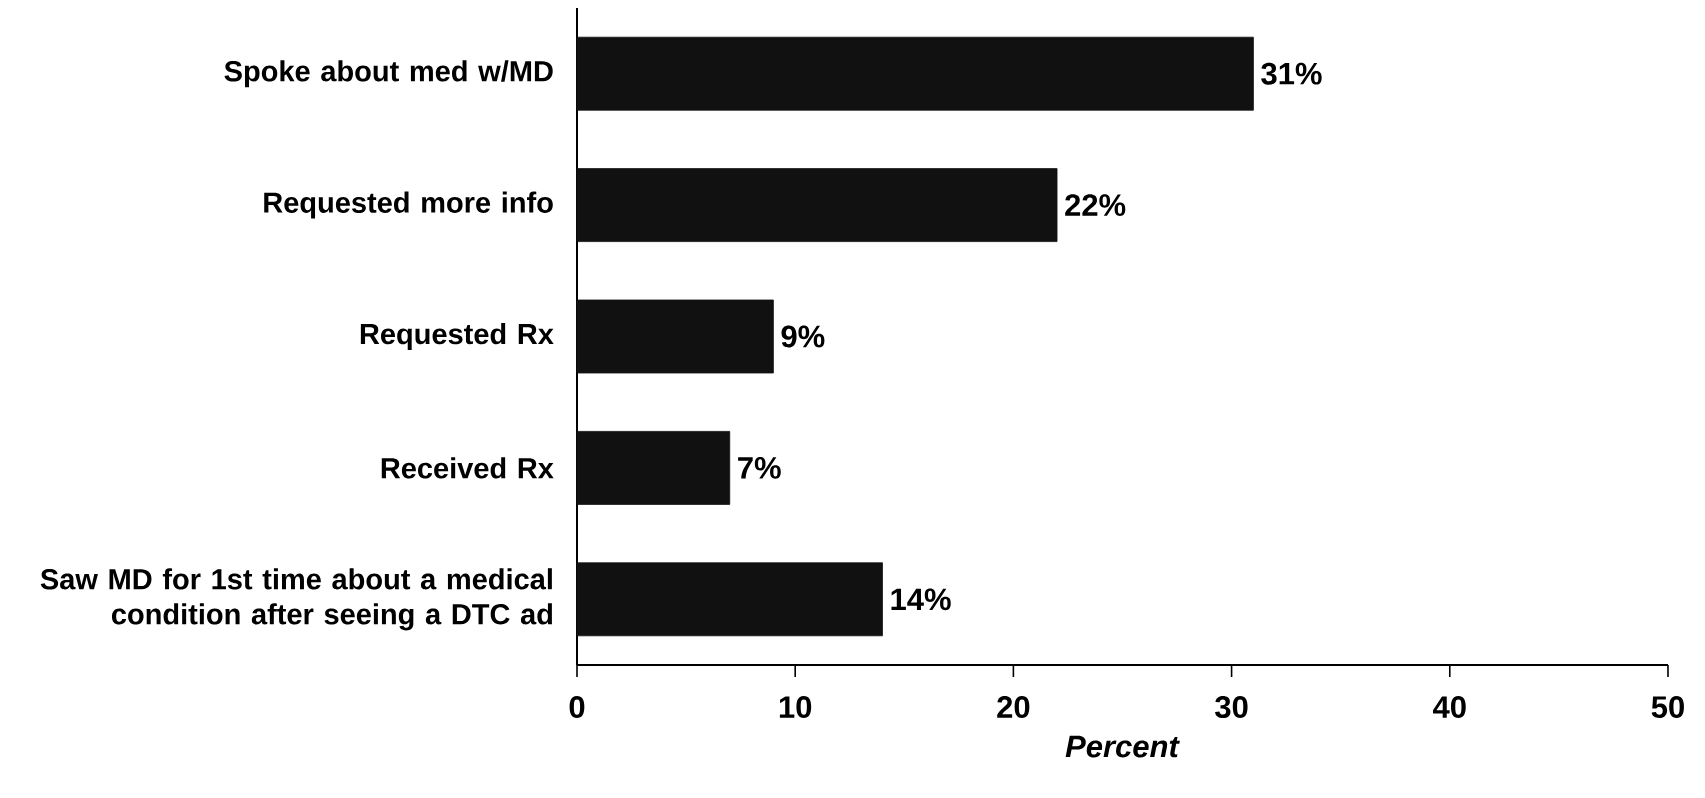 Image resolution: width=1705 pixels, height=798 pixels. What do you see at coordinates (803, 336) in the screenshot?
I see `data-label: 9%` at bounding box center [803, 336].